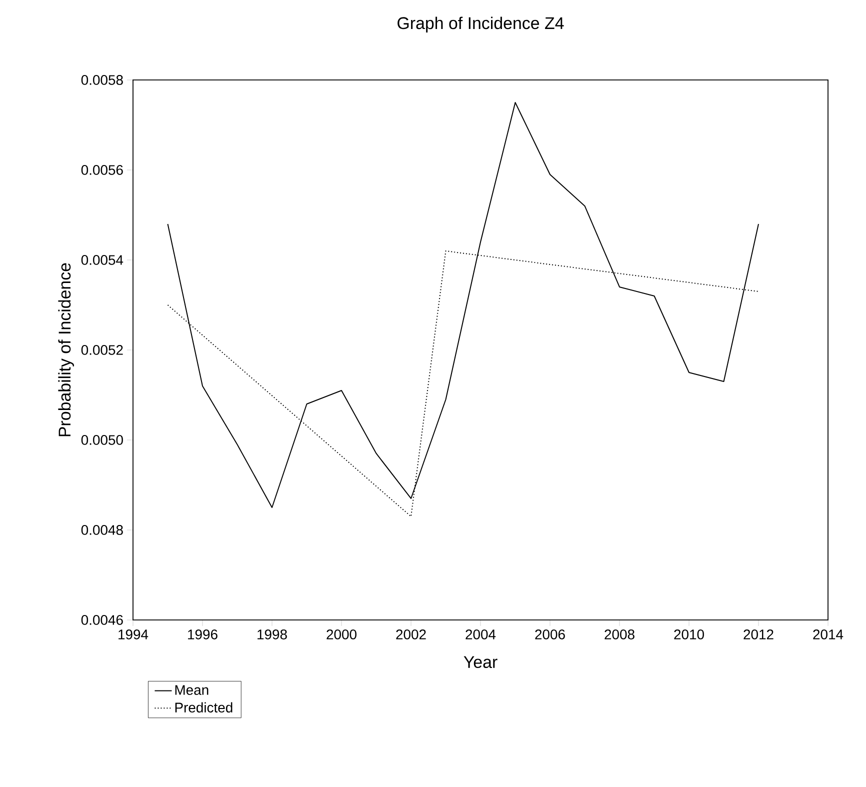 The image size is (866, 787). Describe the element at coordinates (191, 690) in the screenshot. I see `legend-label: Mean` at that location.